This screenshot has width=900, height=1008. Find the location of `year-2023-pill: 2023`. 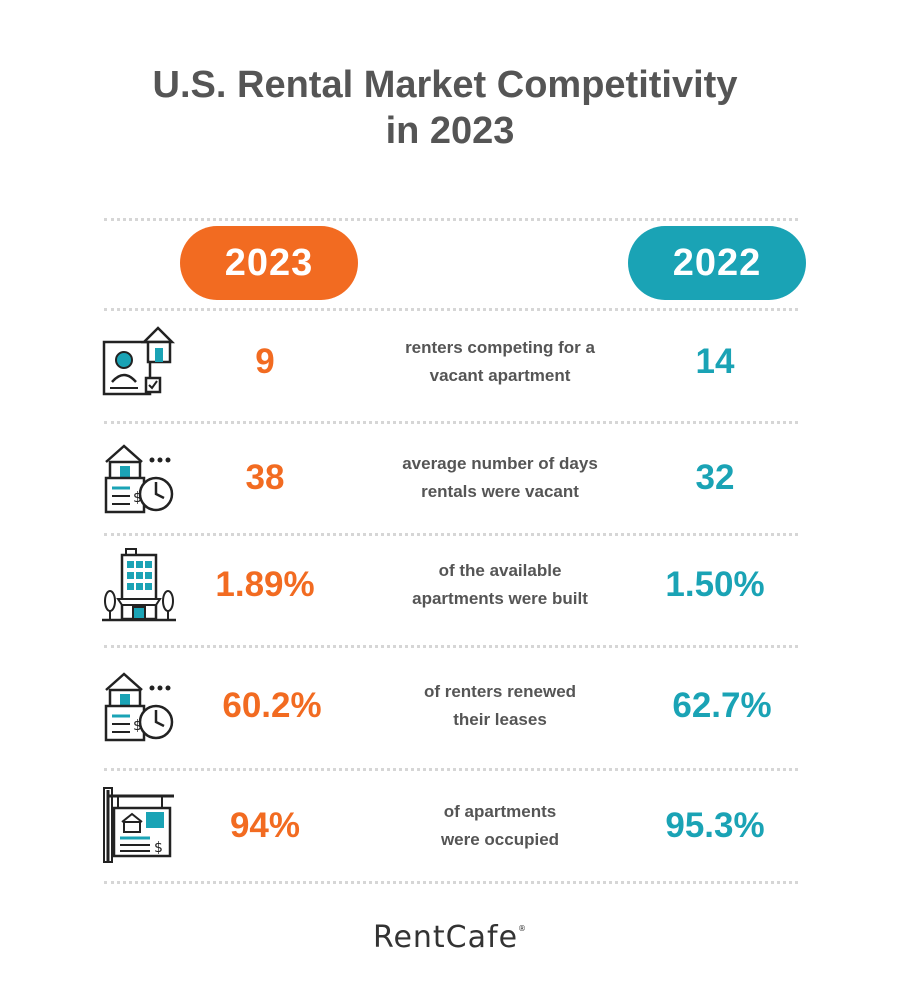

year-2023-pill: 2023 is located at coordinates (269, 263).